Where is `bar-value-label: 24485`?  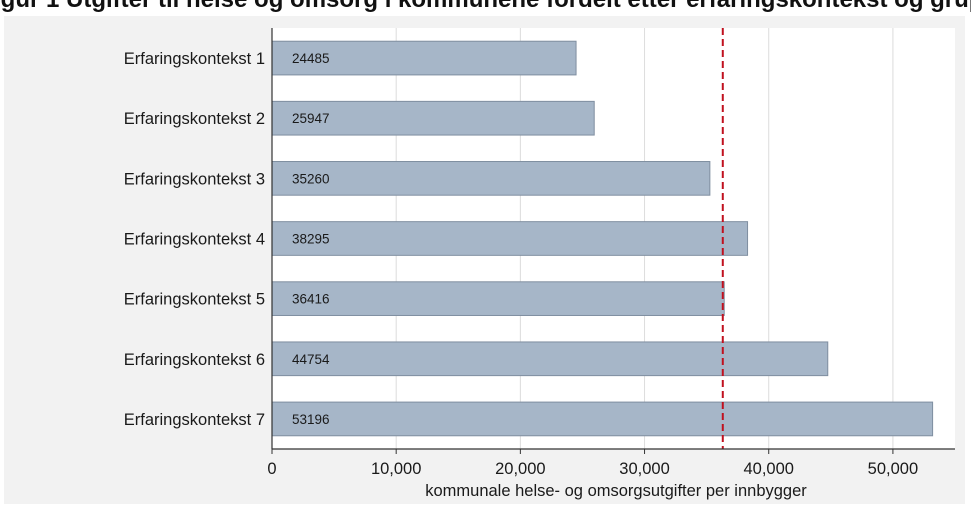 bar-value-label: 24485 is located at coordinates (311, 58).